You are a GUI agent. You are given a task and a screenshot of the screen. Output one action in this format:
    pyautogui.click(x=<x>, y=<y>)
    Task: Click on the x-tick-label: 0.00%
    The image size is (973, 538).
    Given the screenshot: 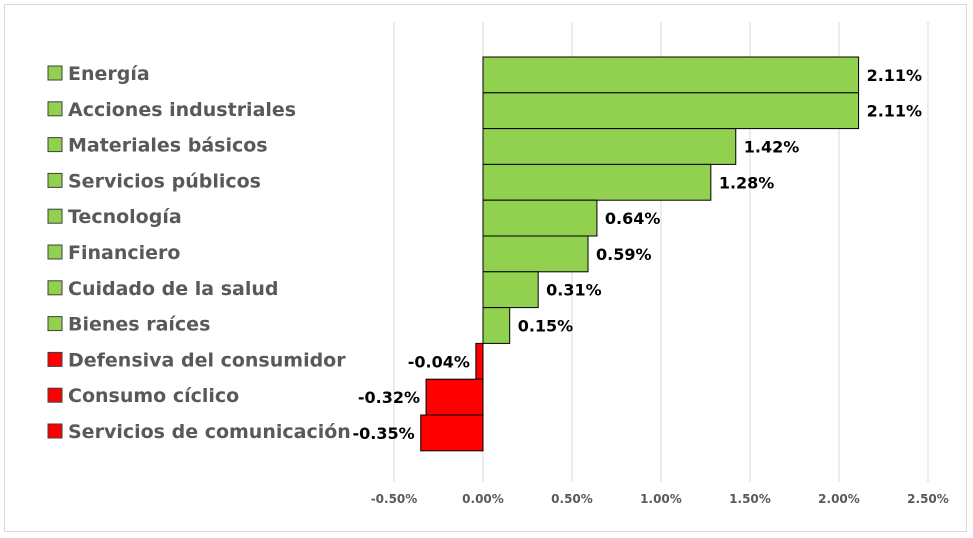 What is the action you would take?
    pyautogui.click(x=483, y=499)
    